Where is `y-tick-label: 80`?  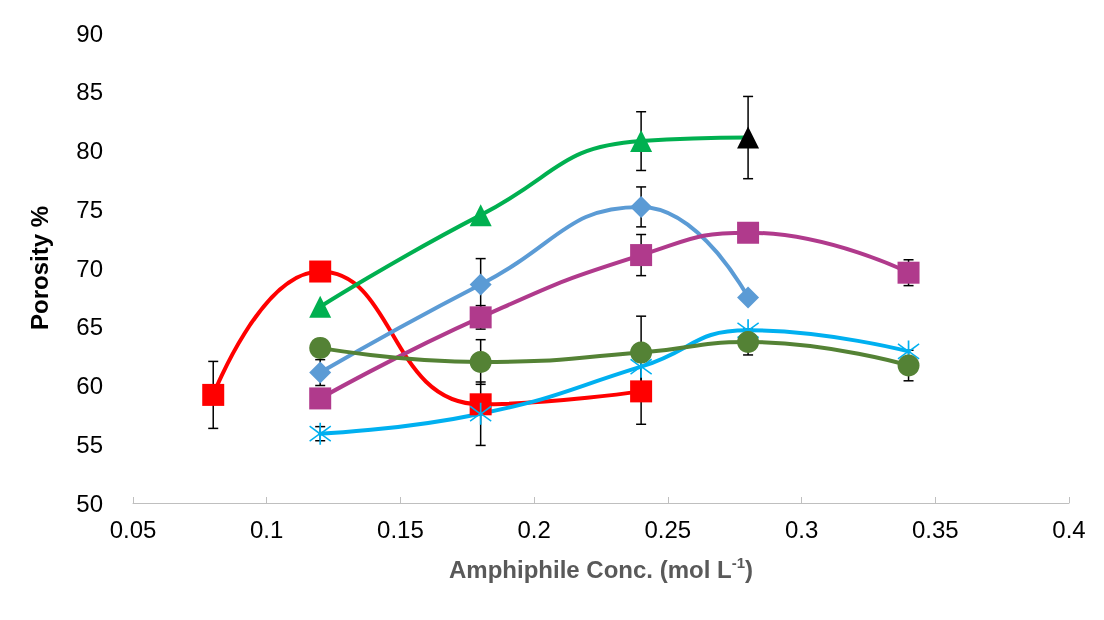 y-tick-label: 80 is located at coordinates (89, 150).